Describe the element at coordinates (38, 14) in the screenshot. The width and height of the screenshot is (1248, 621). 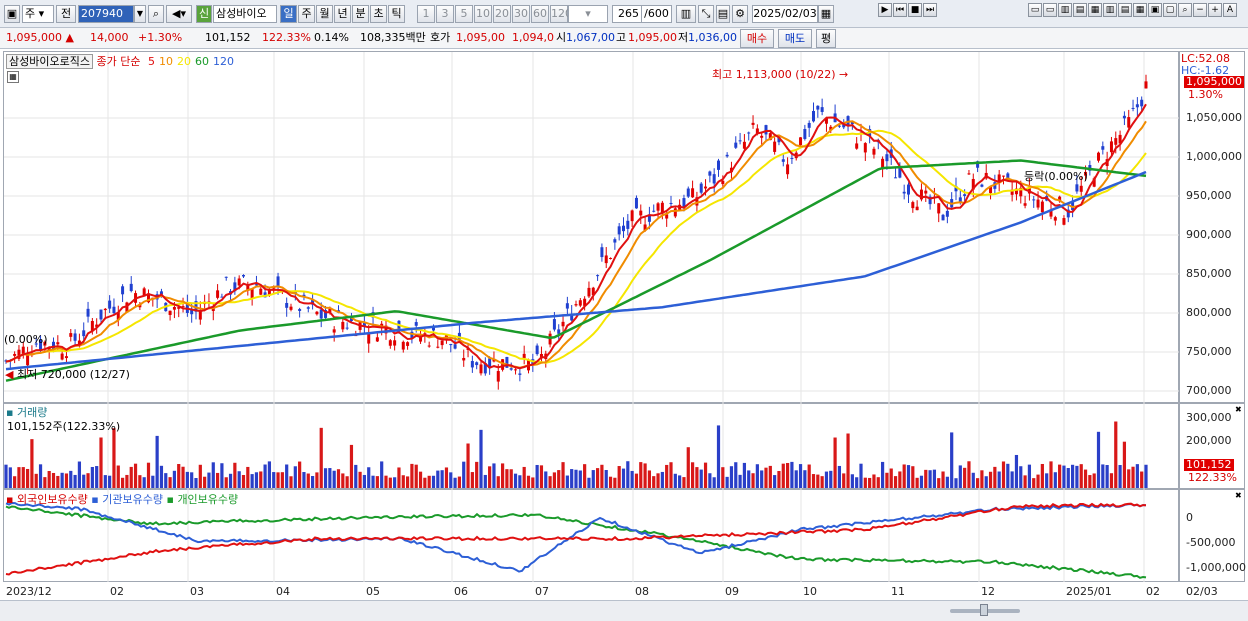
I see `market-select: 주 ▾` at that location.